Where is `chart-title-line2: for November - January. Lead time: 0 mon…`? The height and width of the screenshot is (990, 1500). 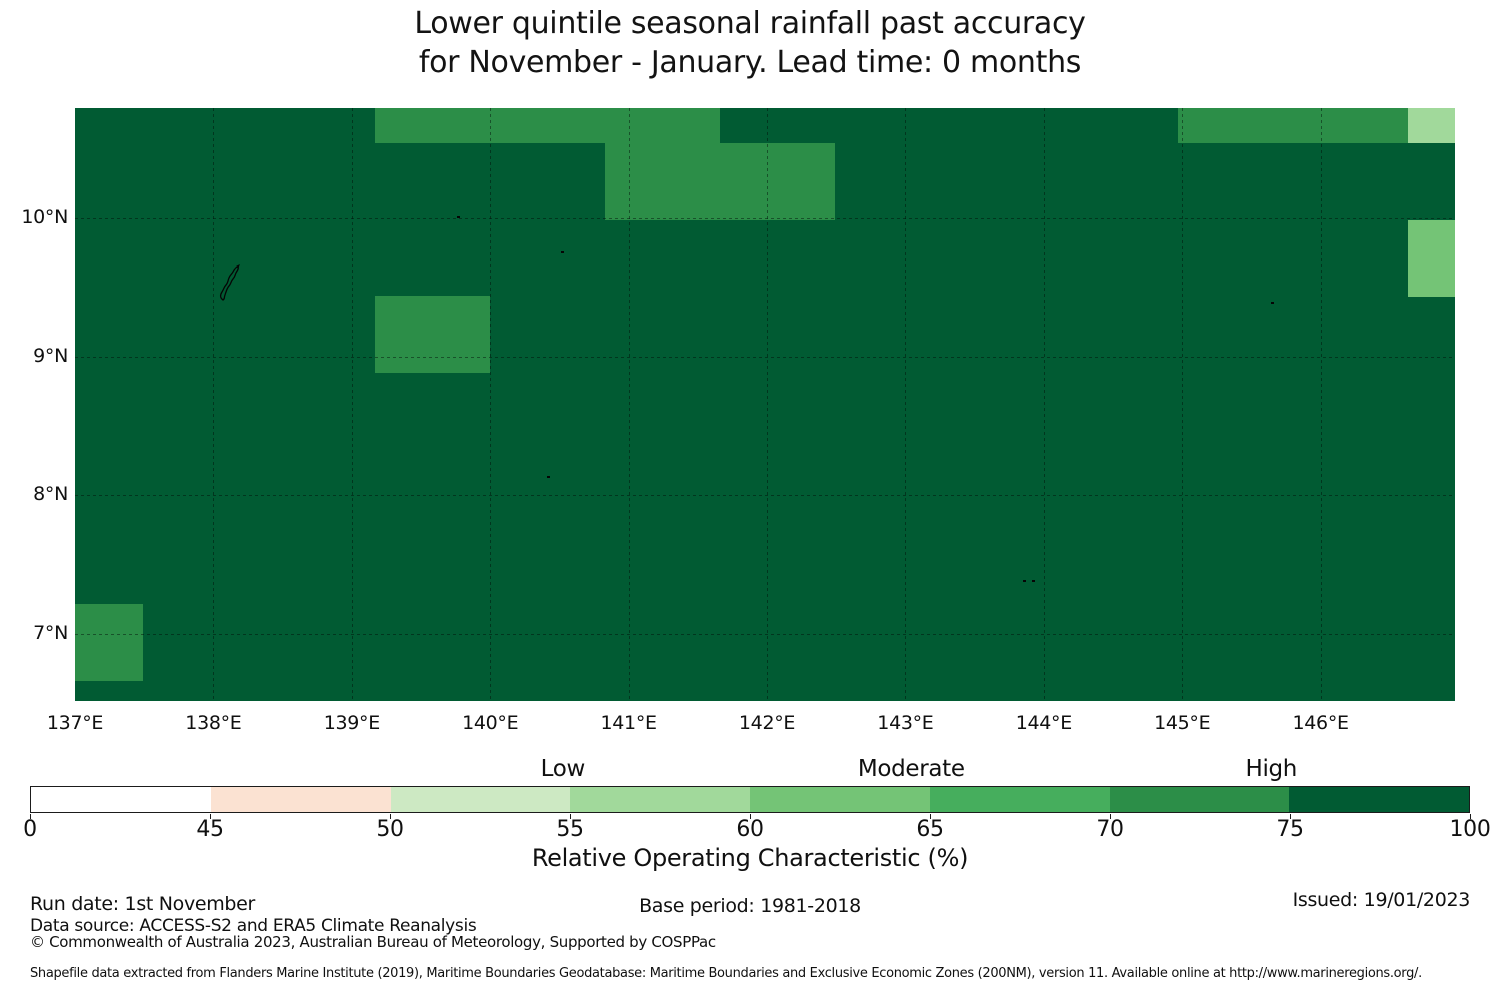
chart-title-line2: for November - January. Lead time: 0 mon… is located at coordinates (750, 62).